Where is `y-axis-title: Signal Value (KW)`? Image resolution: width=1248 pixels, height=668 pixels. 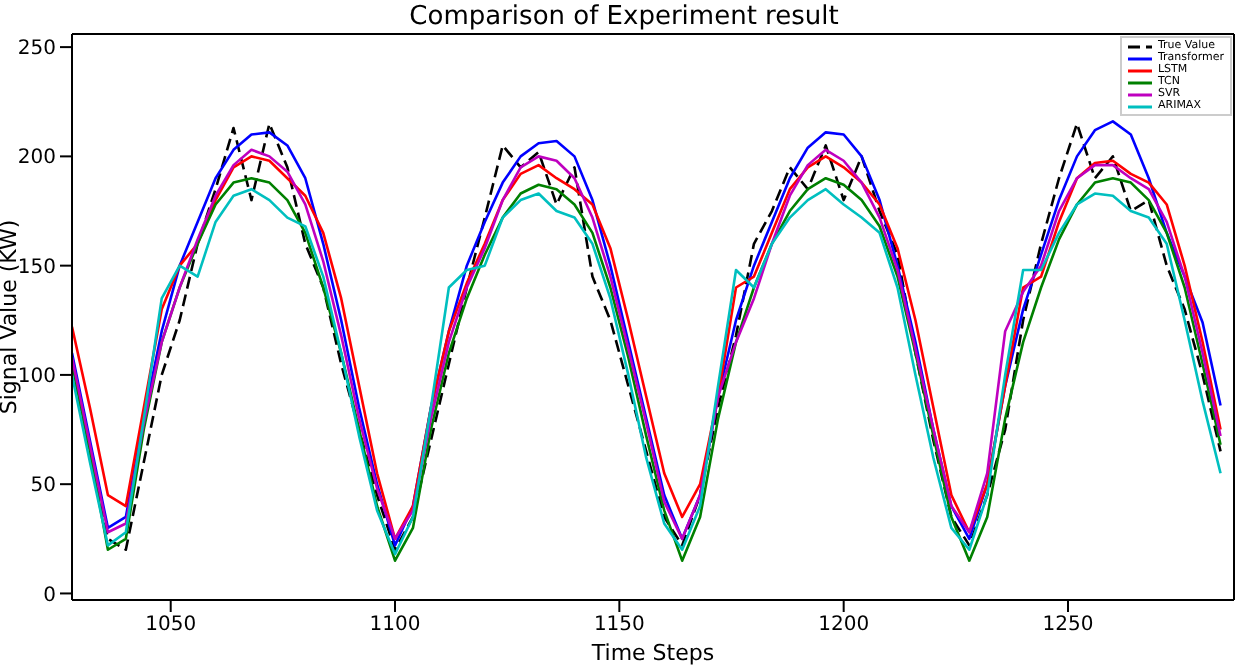
y-axis-title: Signal Value (KW) is located at coordinates (11, 317).